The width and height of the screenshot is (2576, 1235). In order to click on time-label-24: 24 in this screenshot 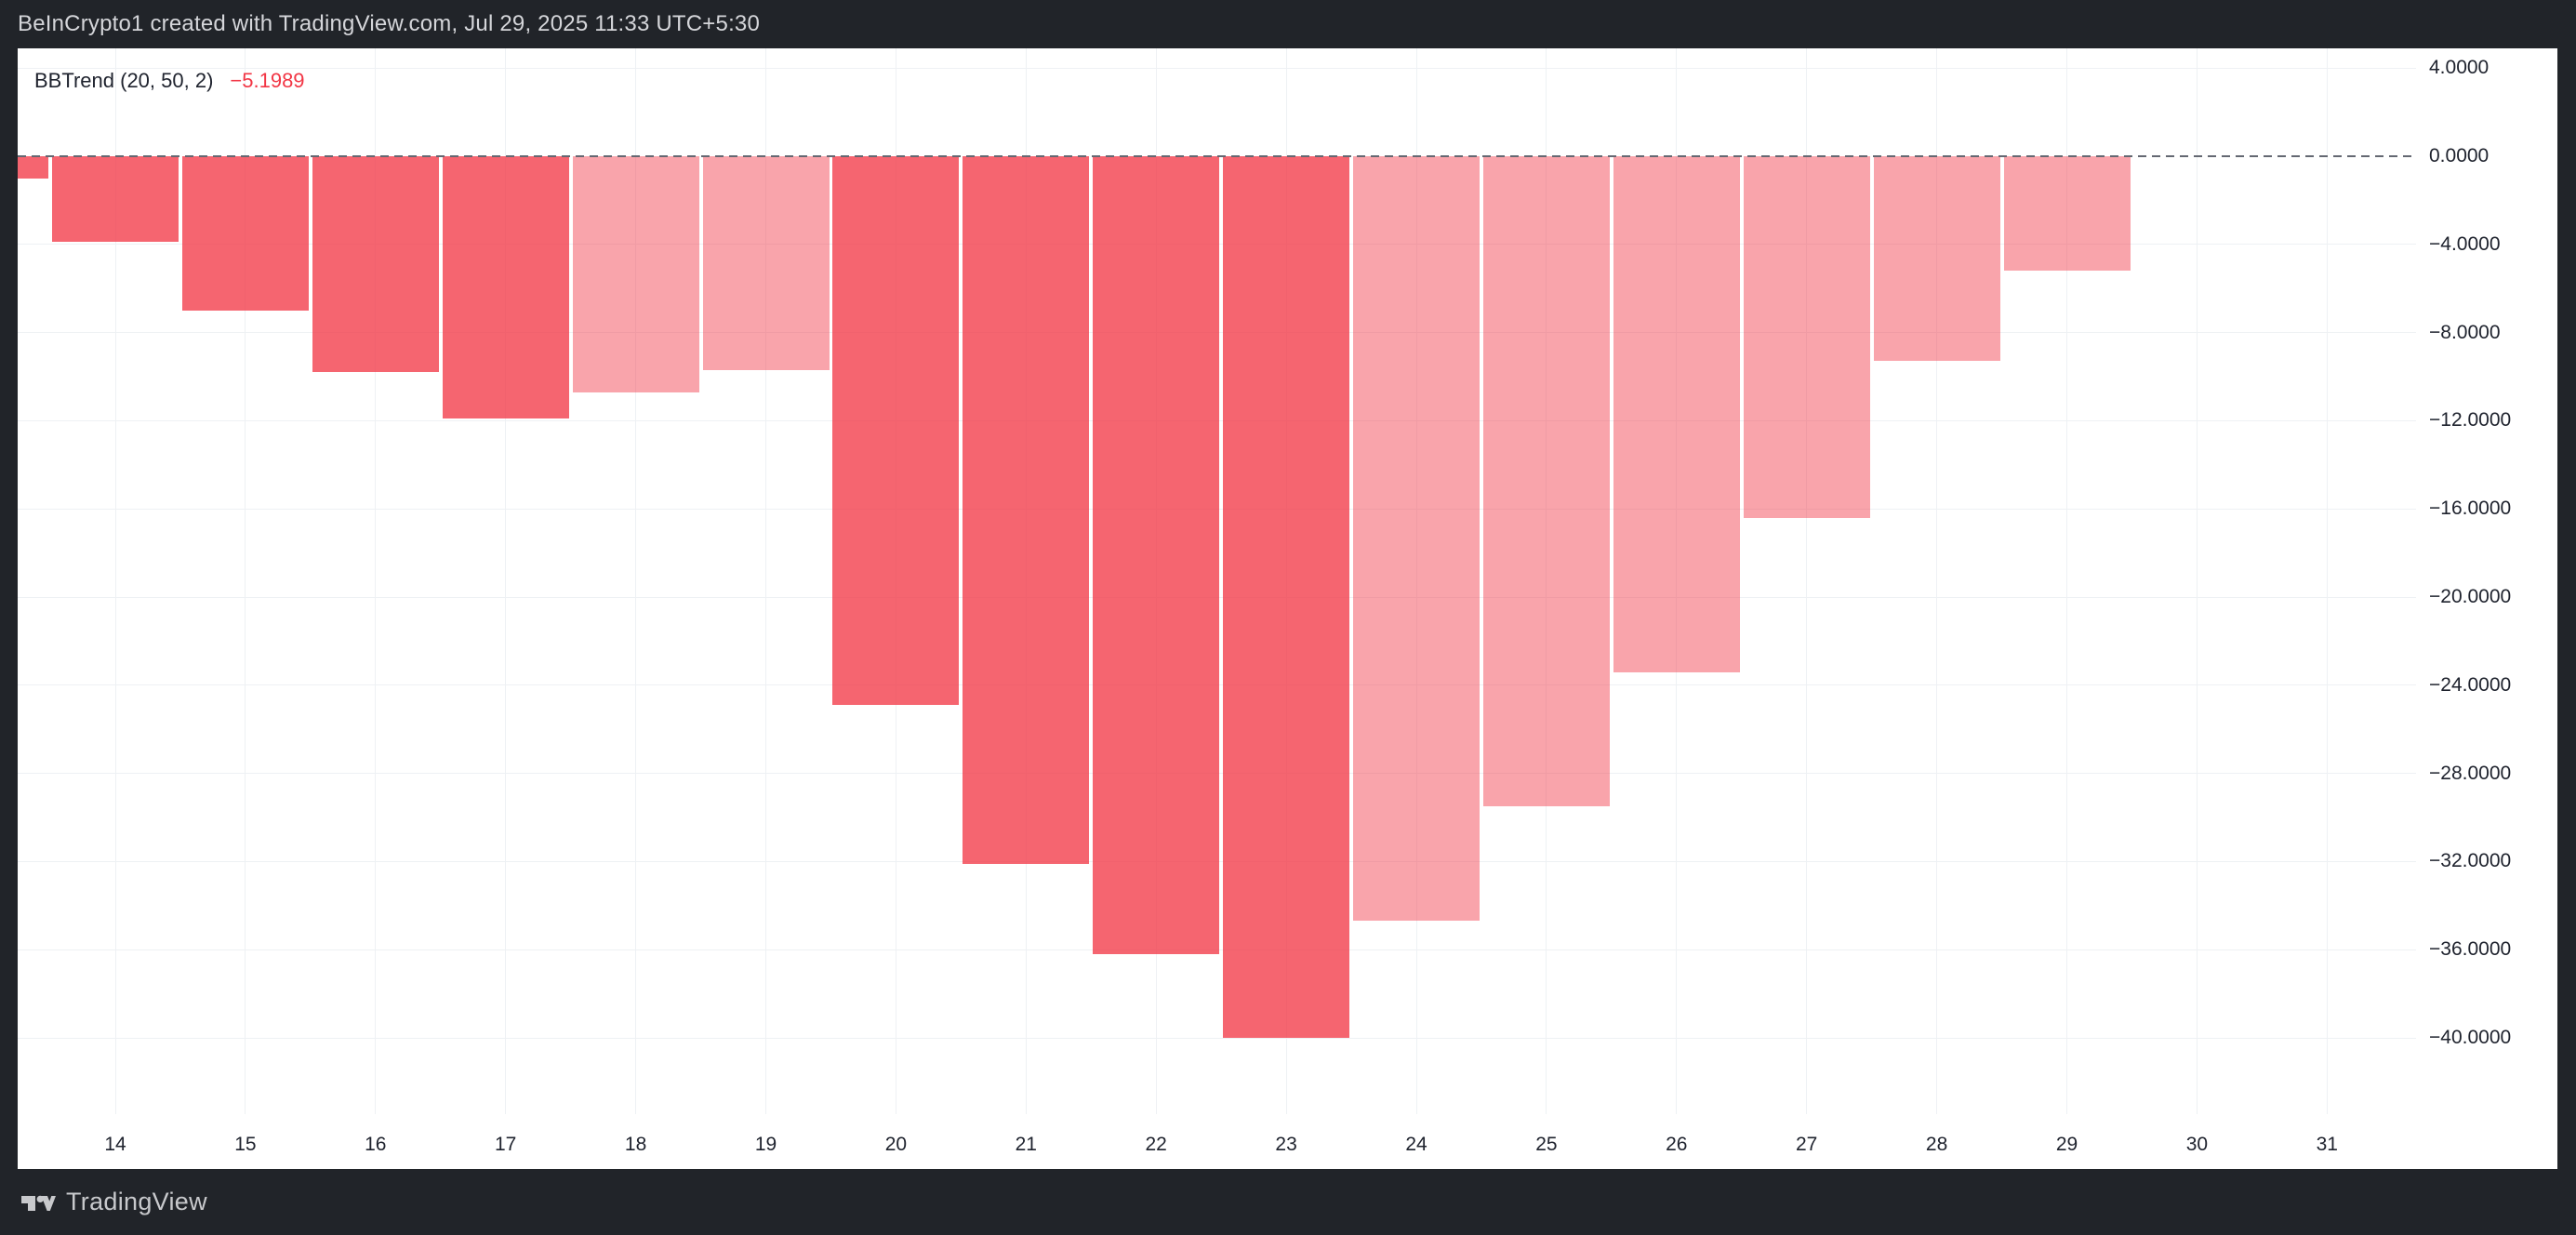, I will do `click(1416, 1144)`.